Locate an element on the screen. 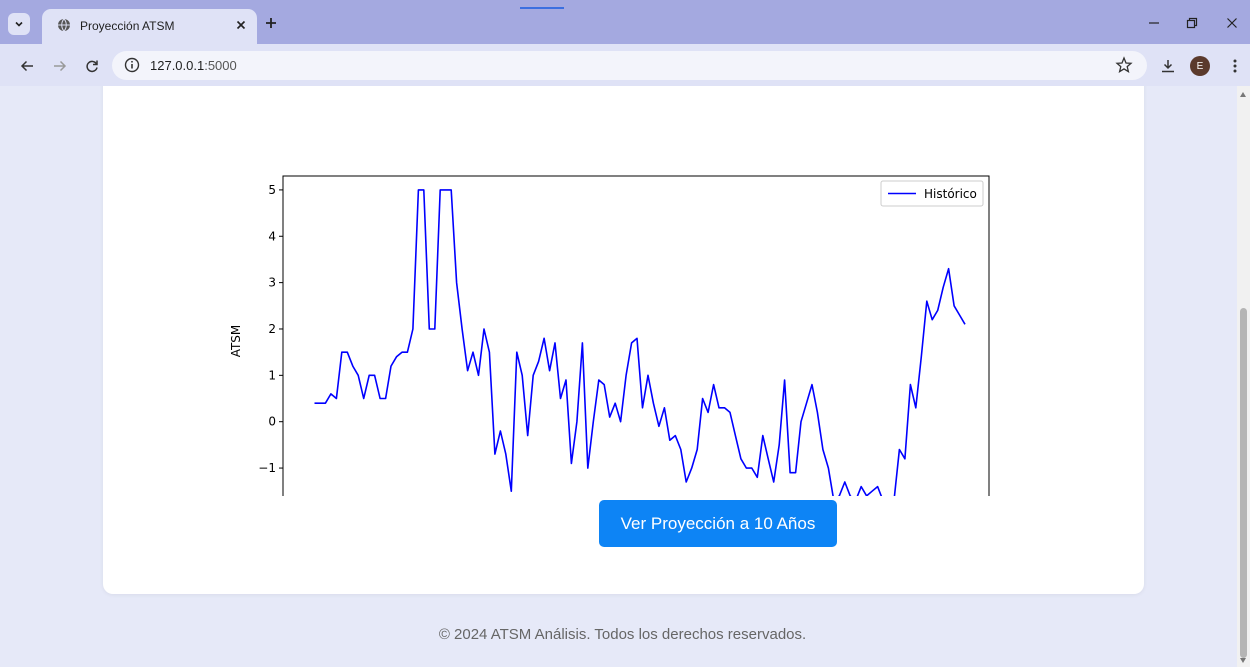  chevron-down-icon is located at coordinates (19, 24).